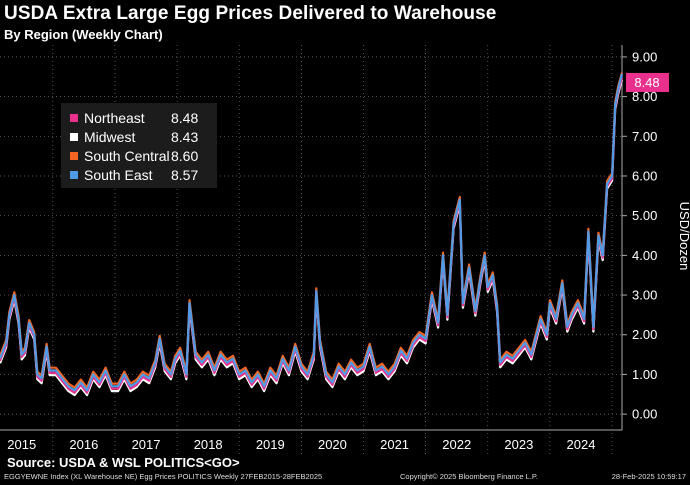 The image size is (690, 485). I want to click on y-tick-label: 7.00, so click(644, 136).